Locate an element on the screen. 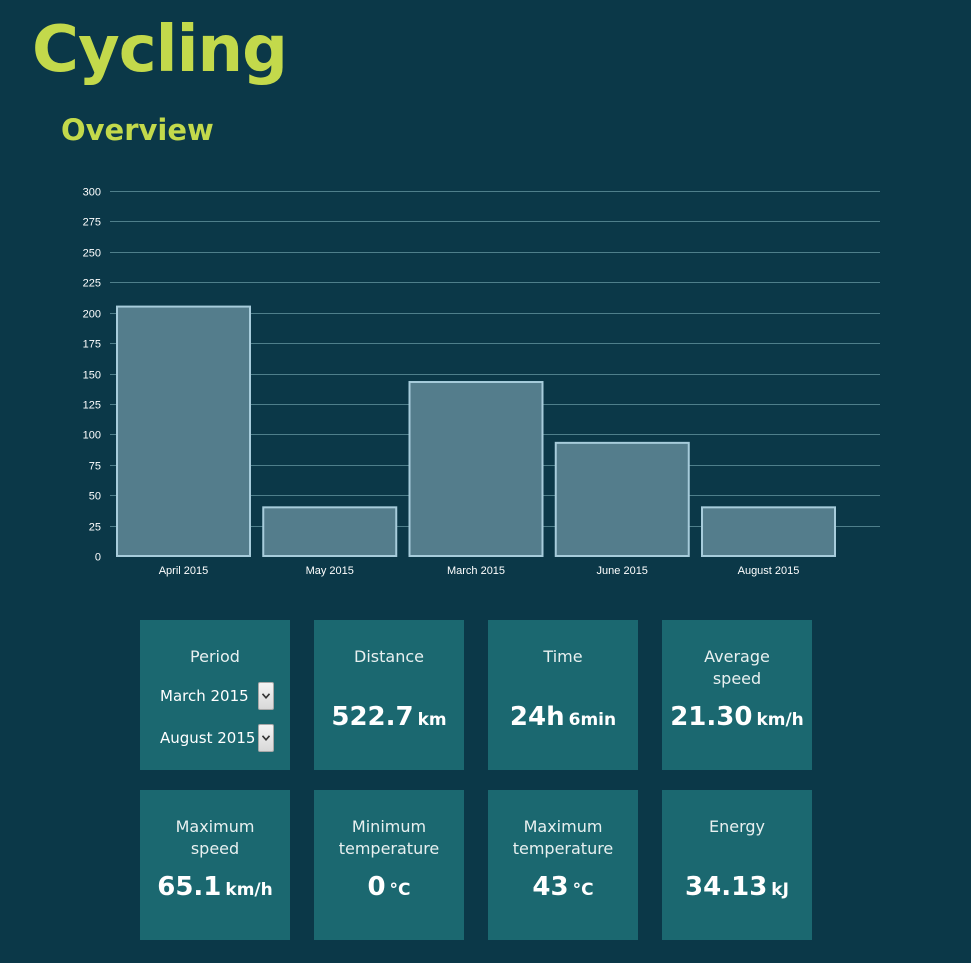 This screenshot has width=971, height=963. x-tick-label: June 2015 is located at coordinates (622, 571).